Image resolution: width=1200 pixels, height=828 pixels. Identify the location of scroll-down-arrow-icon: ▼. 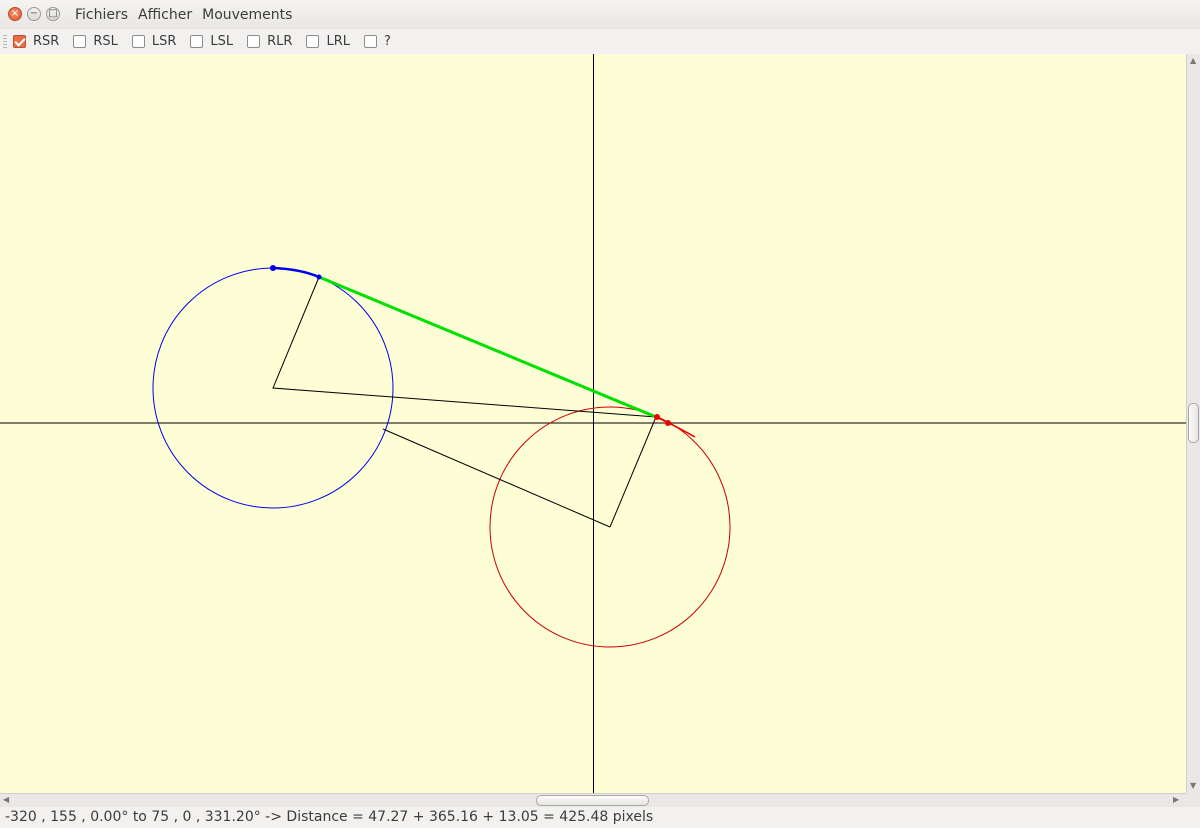
(1193, 785).